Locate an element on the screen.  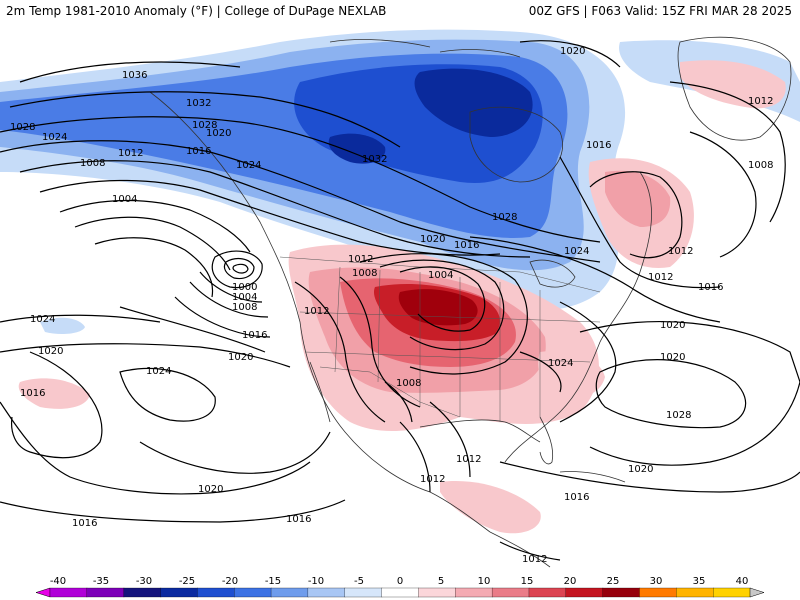
isobar-1012-central-am is located at coordinates (530, 551).